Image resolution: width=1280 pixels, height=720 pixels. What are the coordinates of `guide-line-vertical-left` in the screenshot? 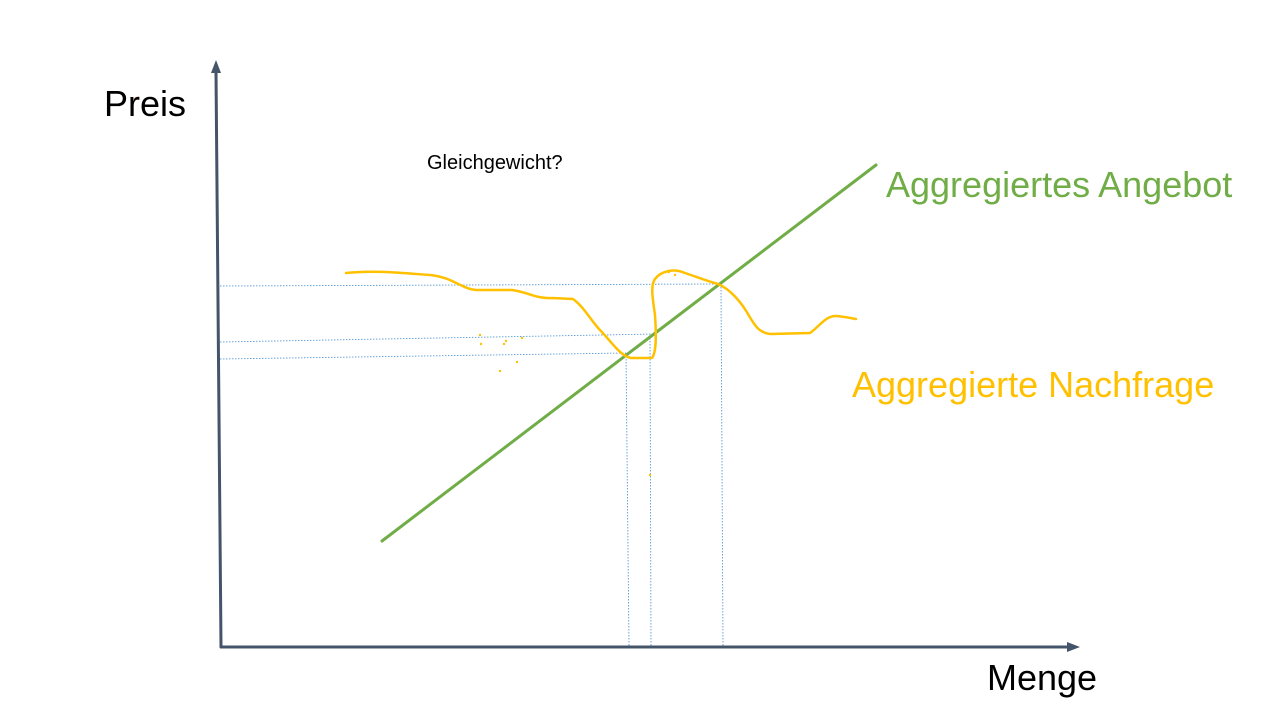 It's located at (627, 500).